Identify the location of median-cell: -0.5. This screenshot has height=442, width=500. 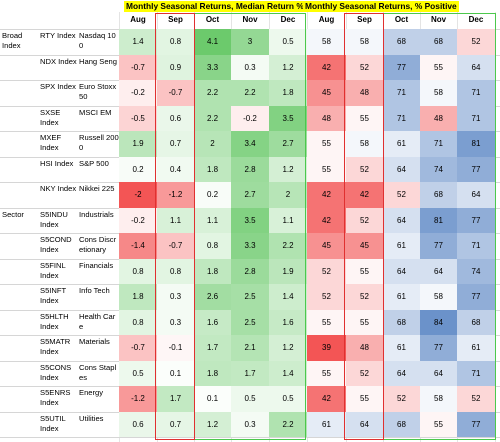
(138, 118).